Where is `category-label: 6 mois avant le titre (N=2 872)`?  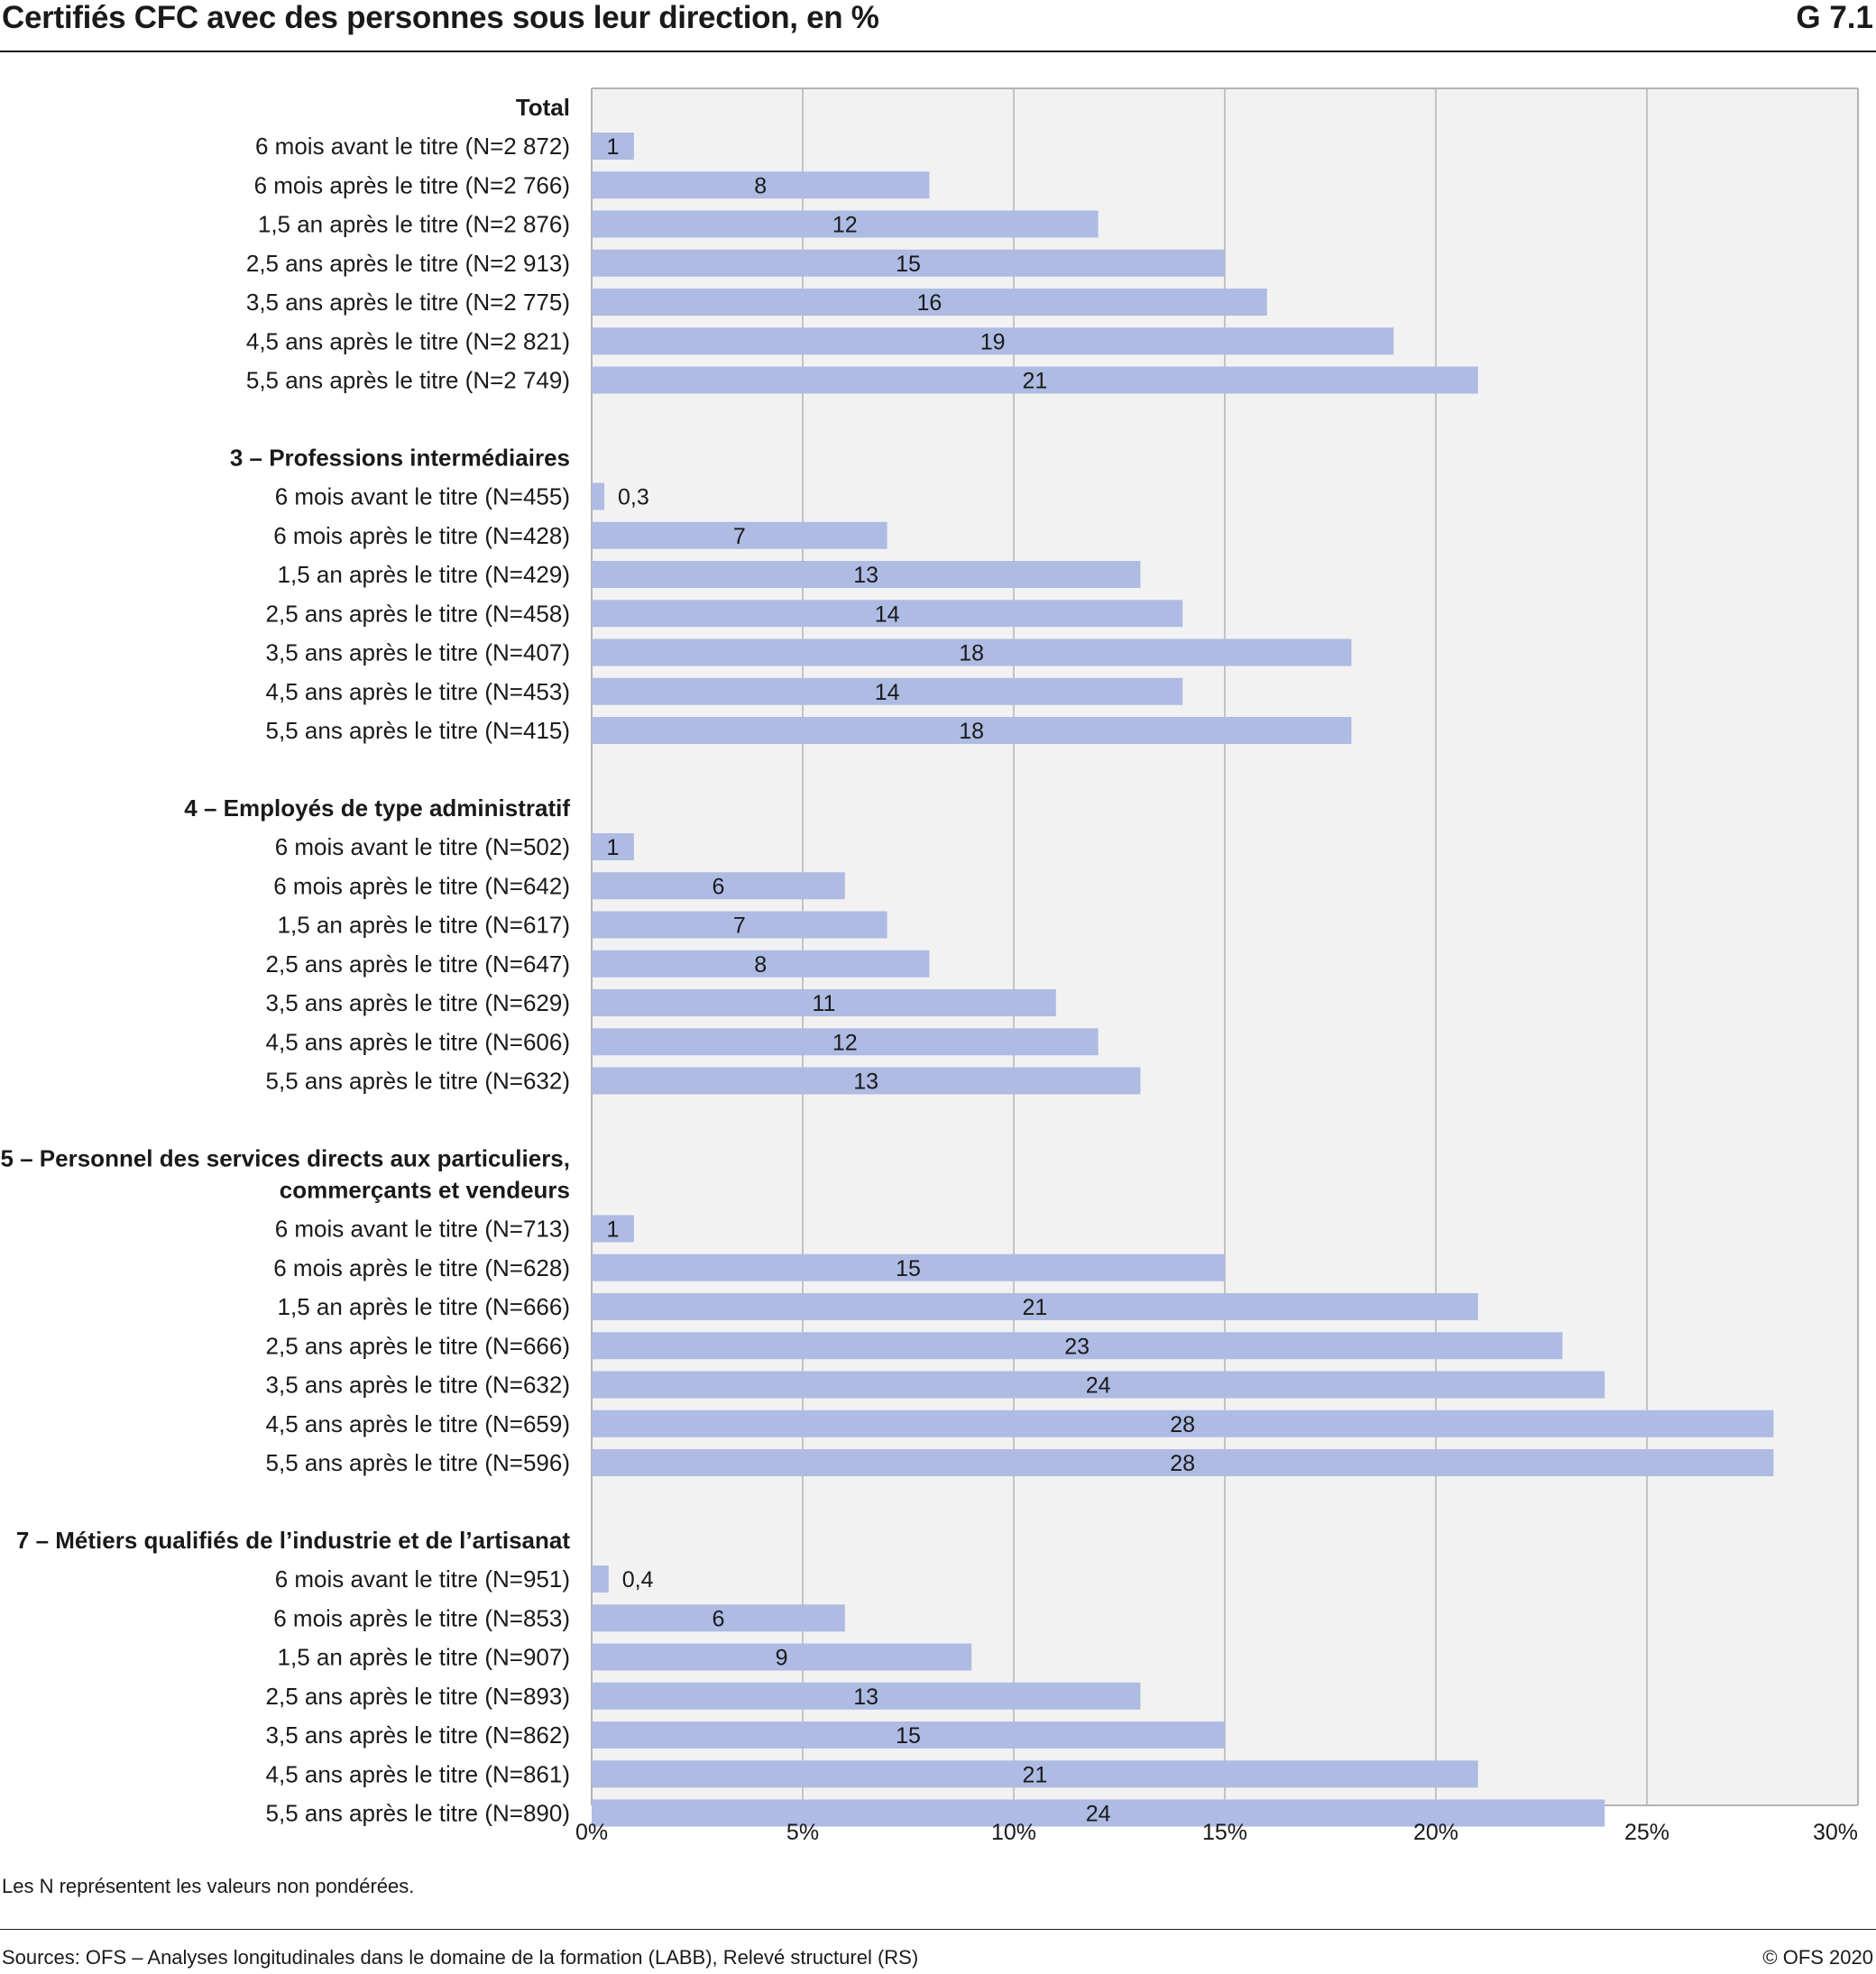
category-label: 6 mois avant le titre (N=2 872) is located at coordinates (412, 146).